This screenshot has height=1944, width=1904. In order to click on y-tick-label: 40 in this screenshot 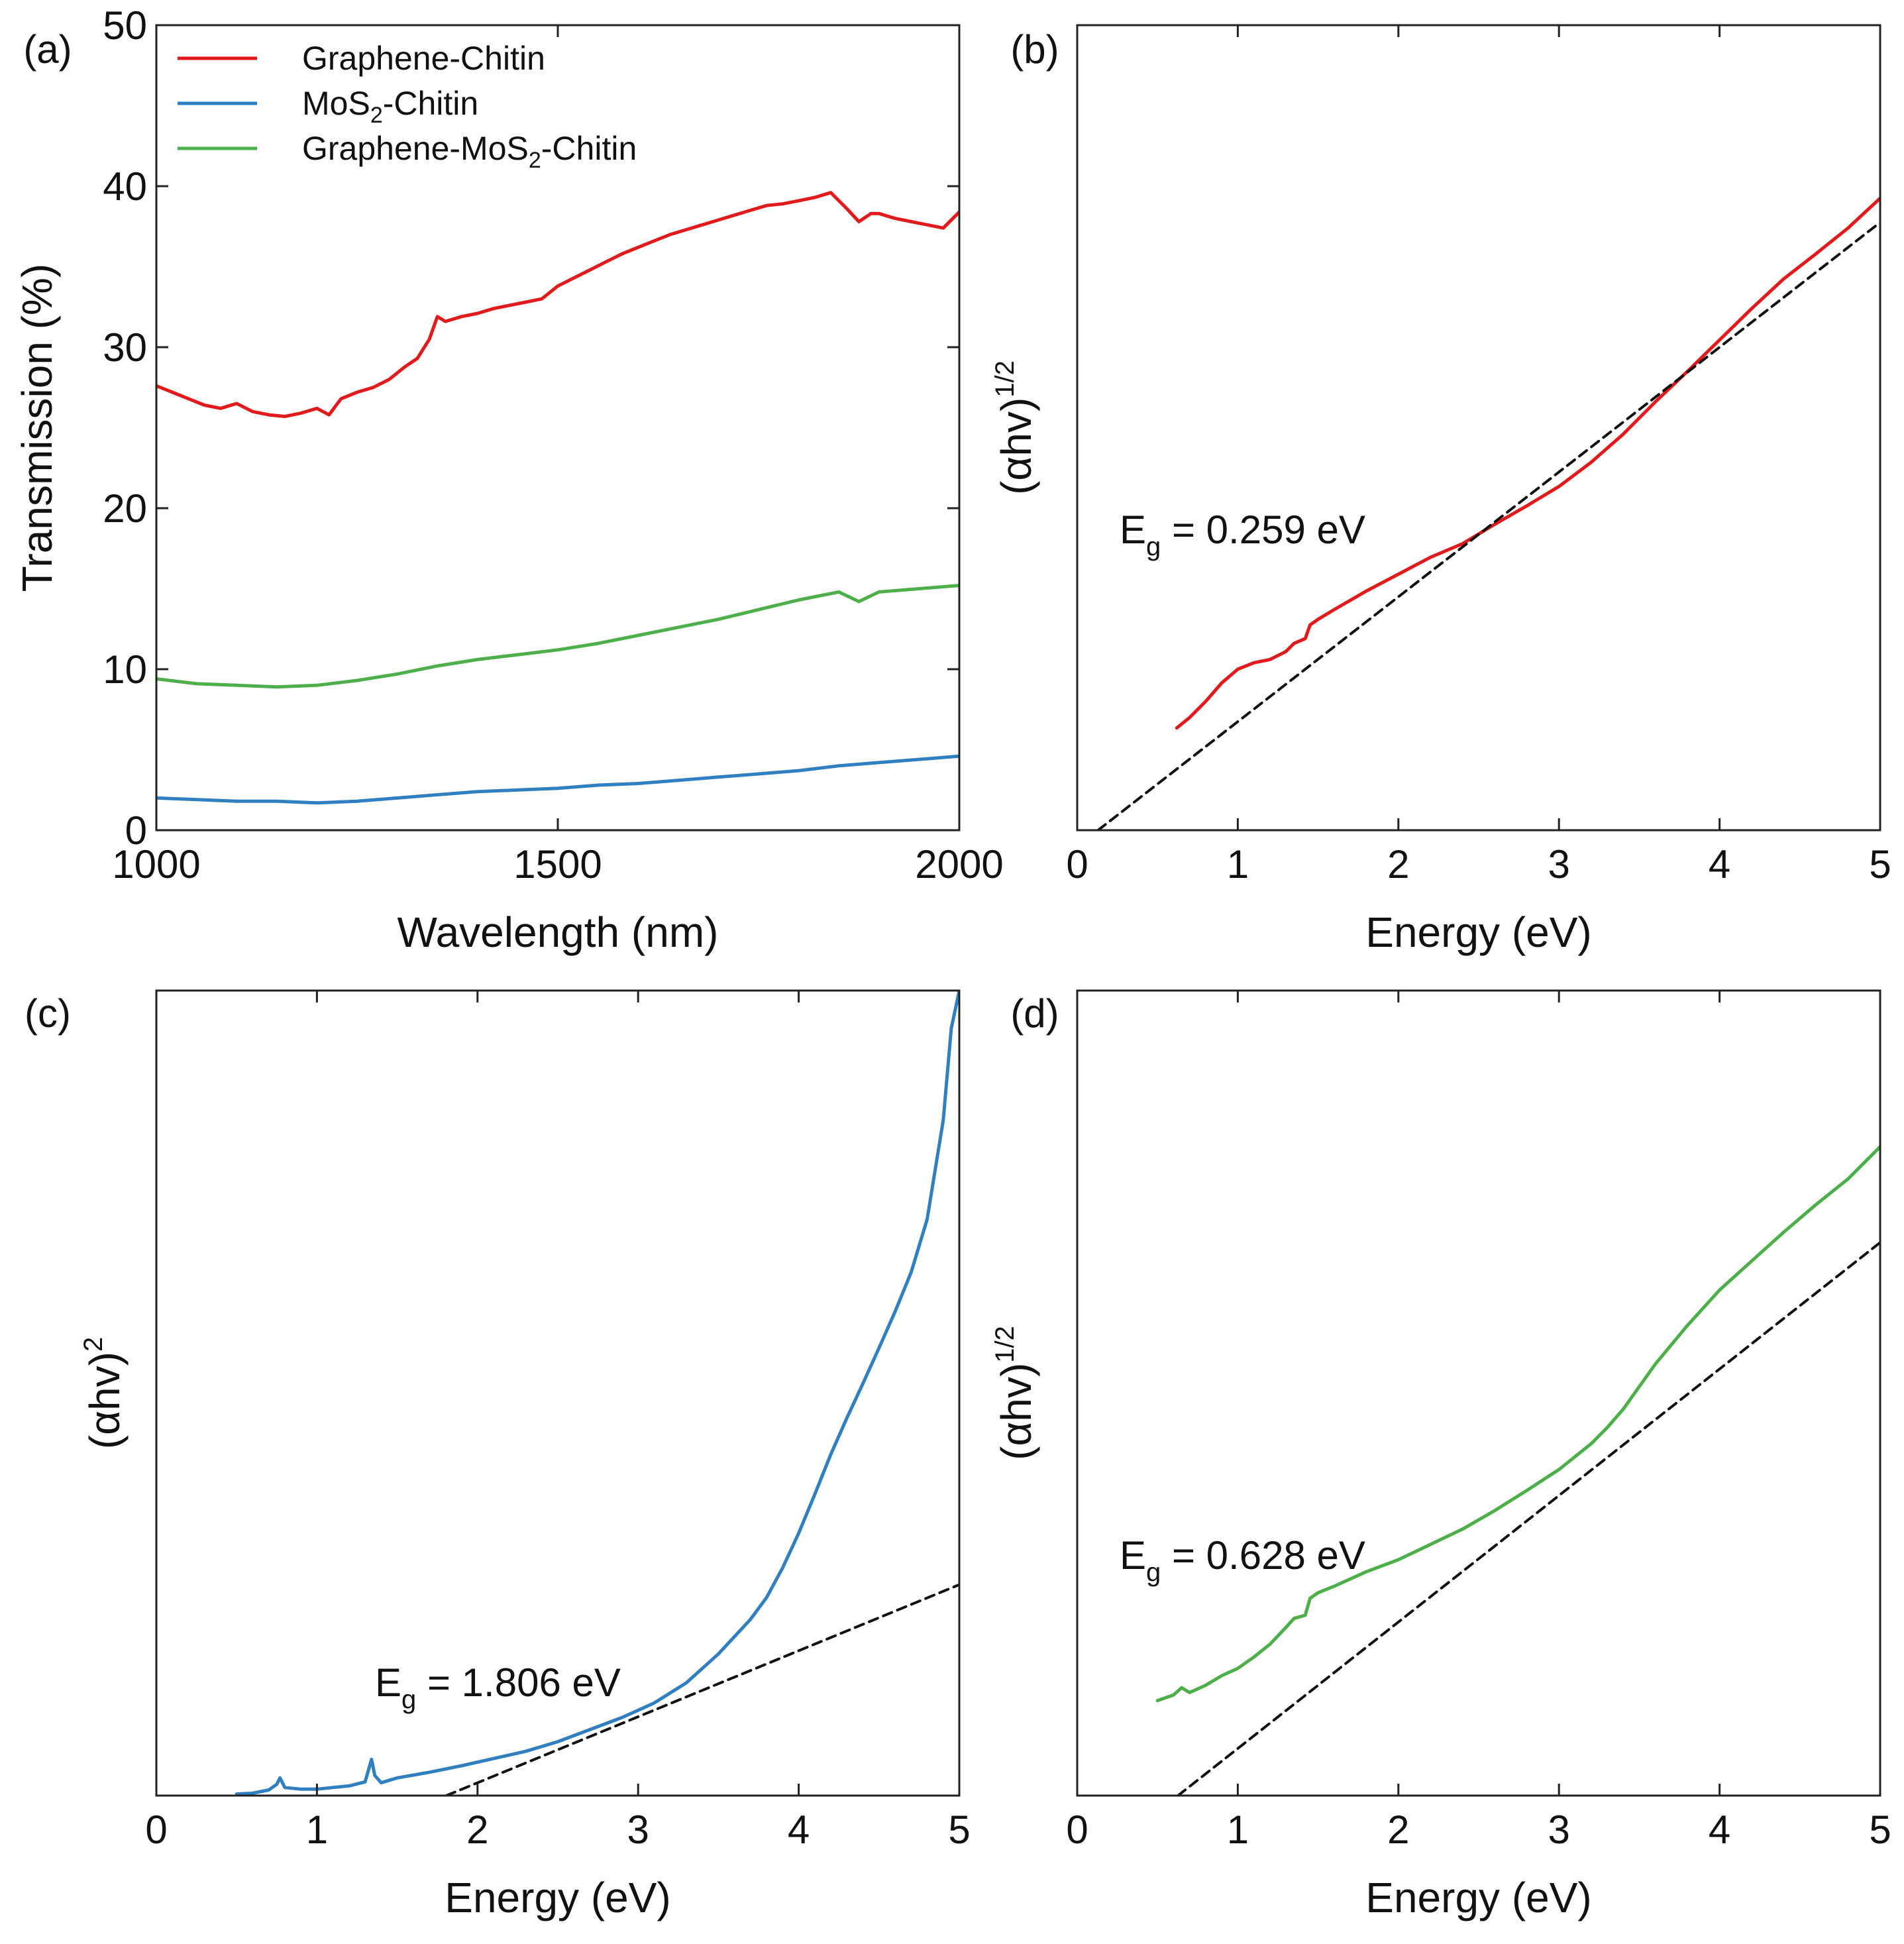, I will do `click(125, 186)`.